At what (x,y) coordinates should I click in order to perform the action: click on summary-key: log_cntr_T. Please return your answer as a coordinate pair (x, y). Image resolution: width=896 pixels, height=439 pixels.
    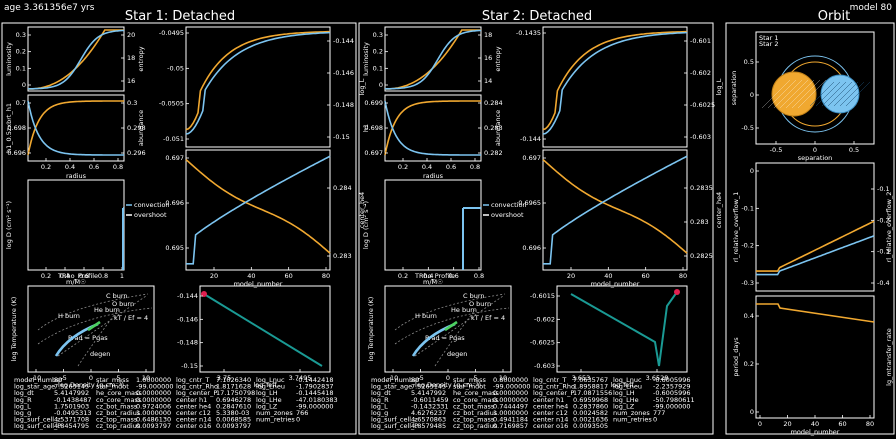
    Looking at the image, I should click on (192, 380).